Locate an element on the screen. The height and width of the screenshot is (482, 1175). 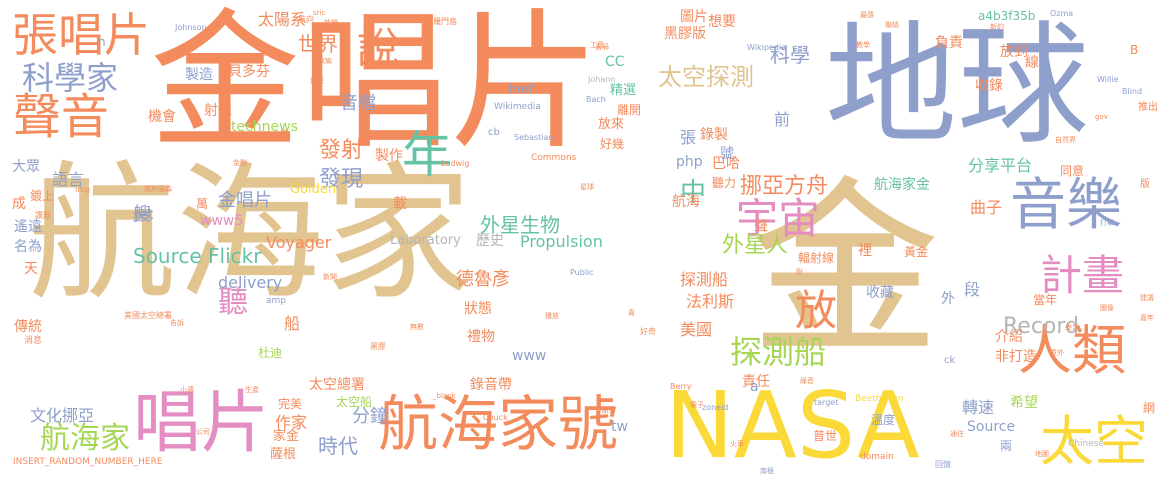
cloud-word: 播放 is located at coordinates (552, 316).